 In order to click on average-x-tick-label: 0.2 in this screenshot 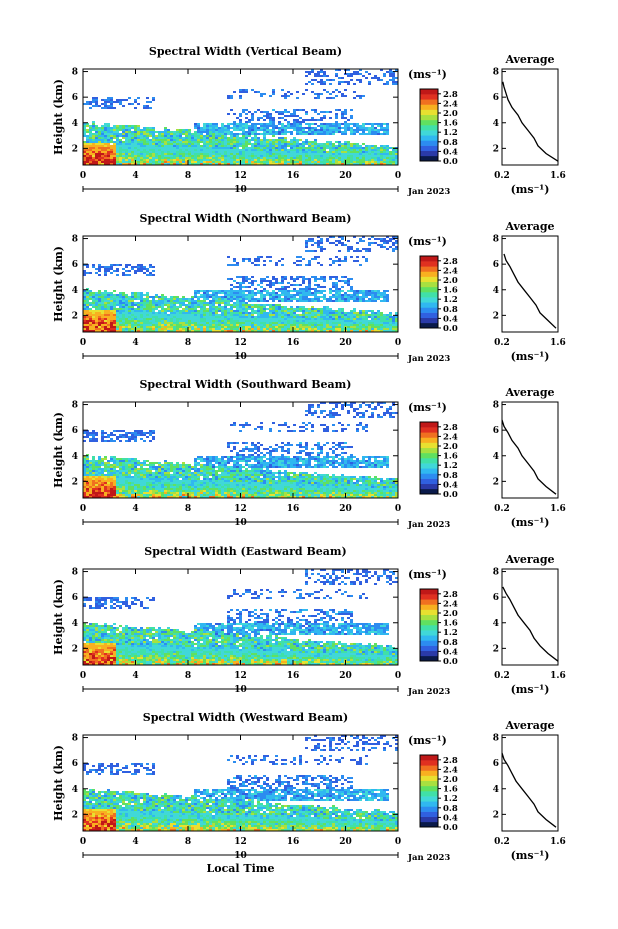, I will do `click(502, 842)`.